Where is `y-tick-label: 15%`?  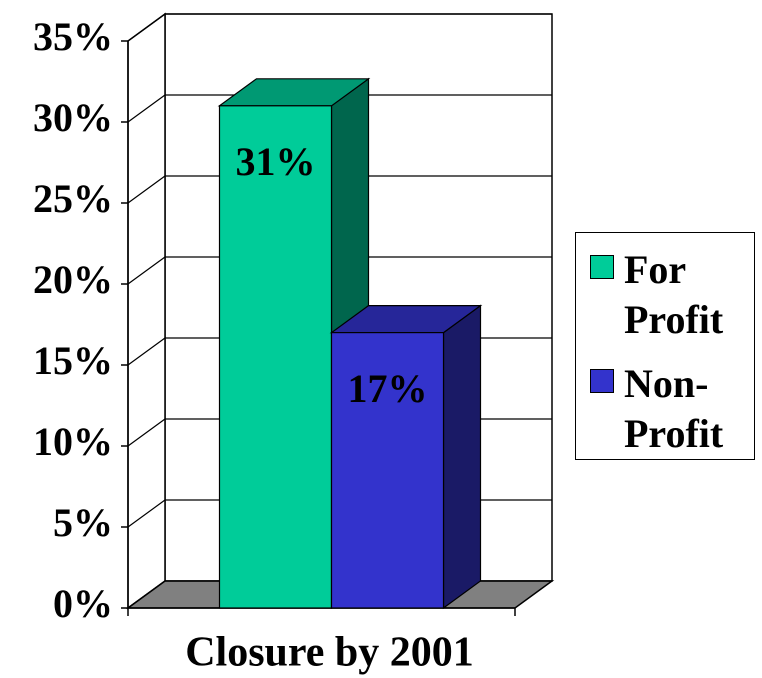
y-tick-label: 15% is located at coordinates (73, 360).